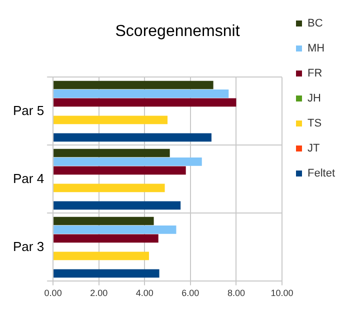 The width and height of the screenshot is (351, 310). I want to click on x-tick-label: 2.00, so click(99, 293).